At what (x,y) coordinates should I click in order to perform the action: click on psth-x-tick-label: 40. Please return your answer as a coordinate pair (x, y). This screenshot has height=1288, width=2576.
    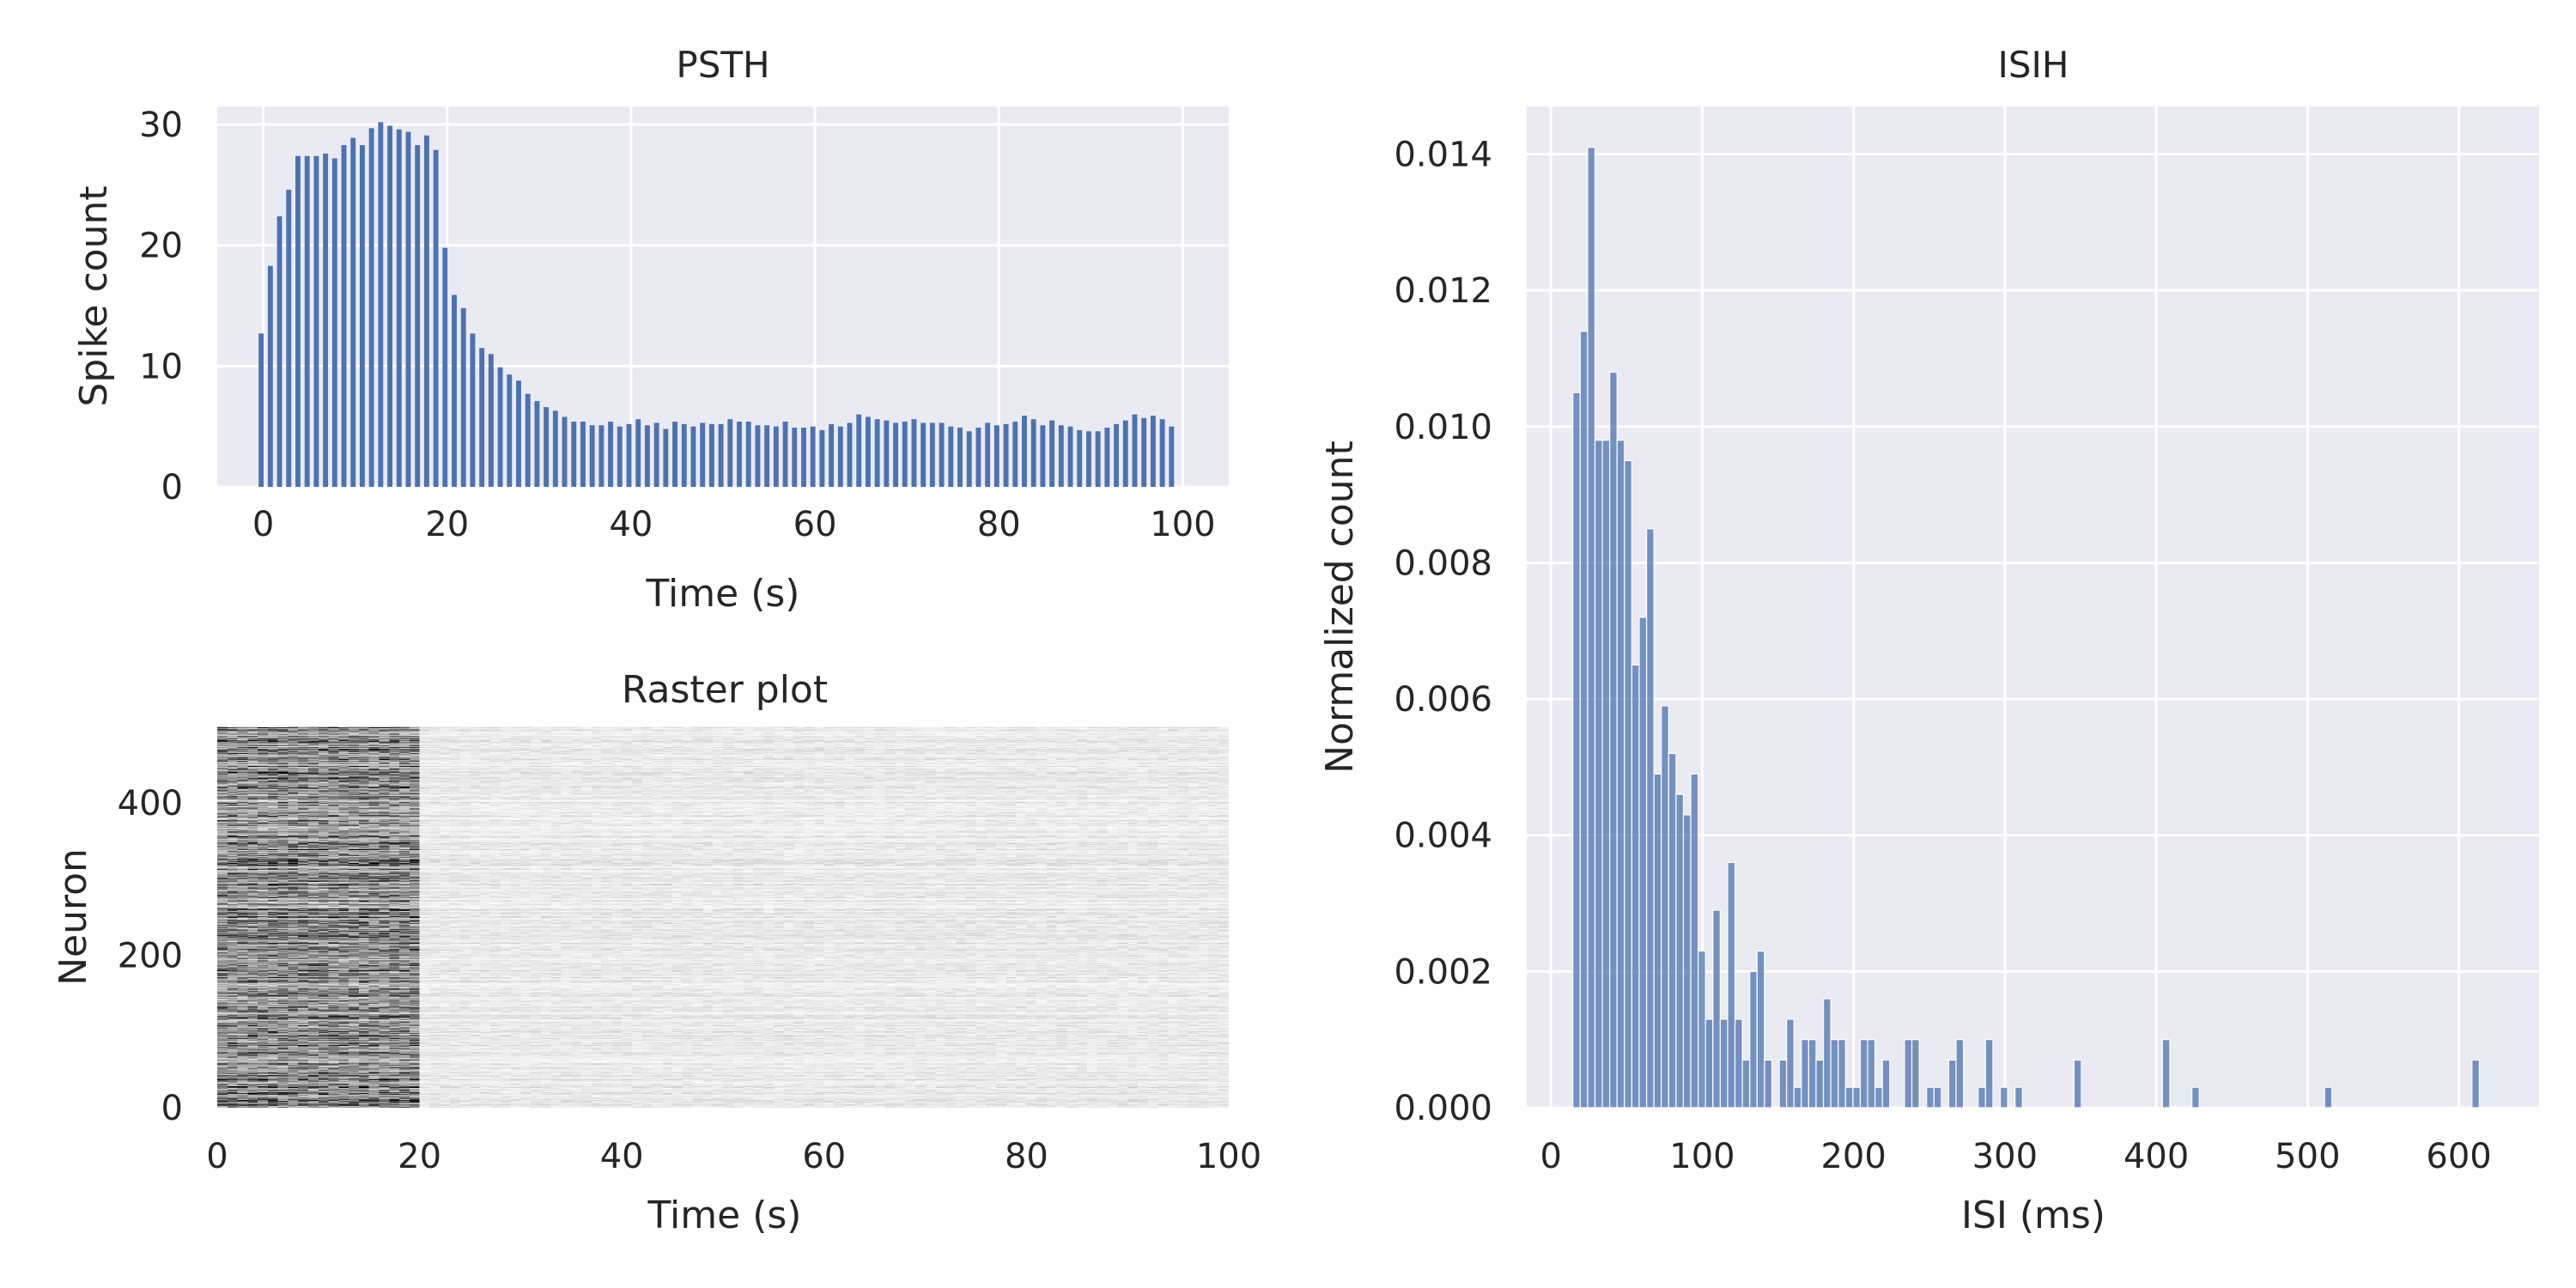
    Looking at the image, I should click on (631, 524).